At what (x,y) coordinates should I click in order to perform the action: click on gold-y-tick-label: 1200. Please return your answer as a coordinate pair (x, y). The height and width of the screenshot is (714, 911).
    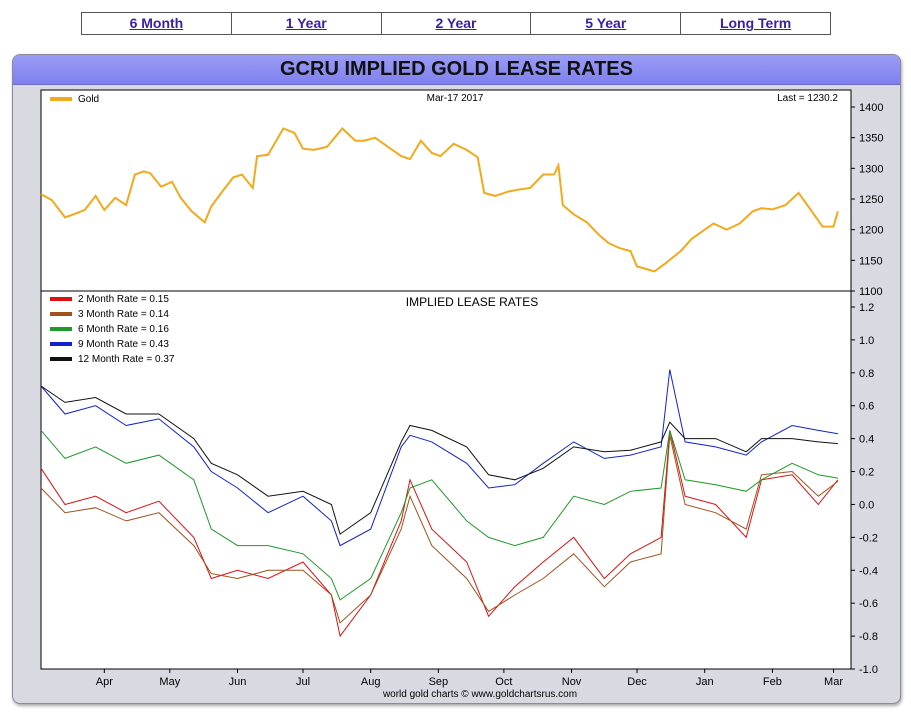
    Looking at the image, I should click on (871, 231).